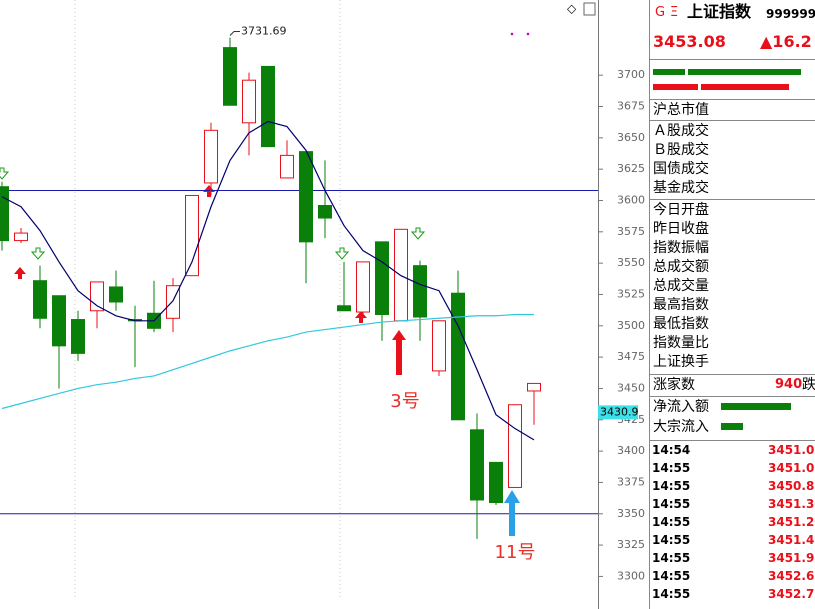 This screenshot has height=609, width=815. What do you see at coordinates (515, 552) in the screenshot?
I see `annotation: 11号` at bounding box center [515, 552].